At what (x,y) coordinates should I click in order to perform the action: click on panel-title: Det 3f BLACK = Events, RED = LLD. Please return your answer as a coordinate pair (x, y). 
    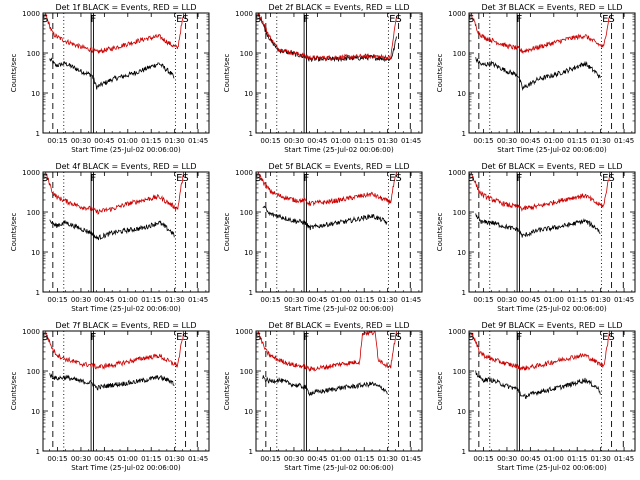
    Looking at the image, I should click on (551, 7).